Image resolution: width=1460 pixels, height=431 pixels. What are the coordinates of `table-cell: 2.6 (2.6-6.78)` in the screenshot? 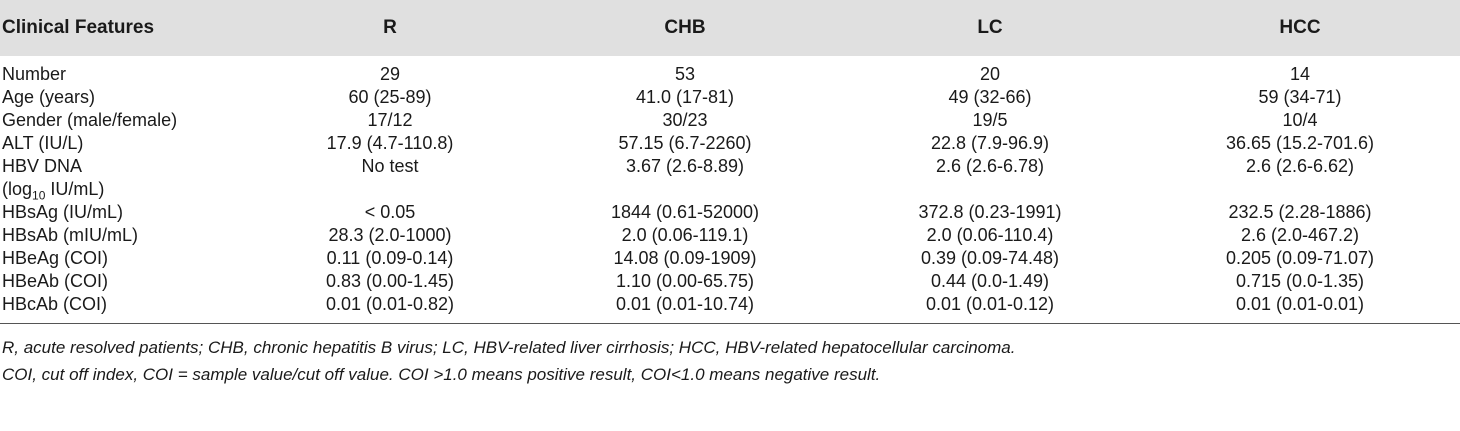 It's located at (990, 166).